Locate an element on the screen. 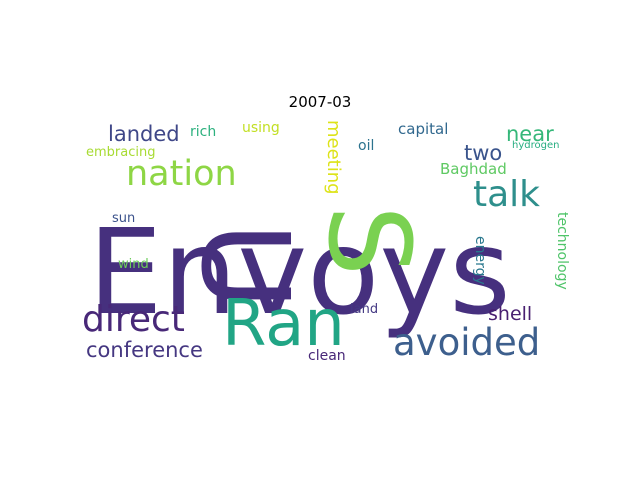 The width and height of the screenshot is (640, 480). word-two: two is located at coordinates (483, 153).